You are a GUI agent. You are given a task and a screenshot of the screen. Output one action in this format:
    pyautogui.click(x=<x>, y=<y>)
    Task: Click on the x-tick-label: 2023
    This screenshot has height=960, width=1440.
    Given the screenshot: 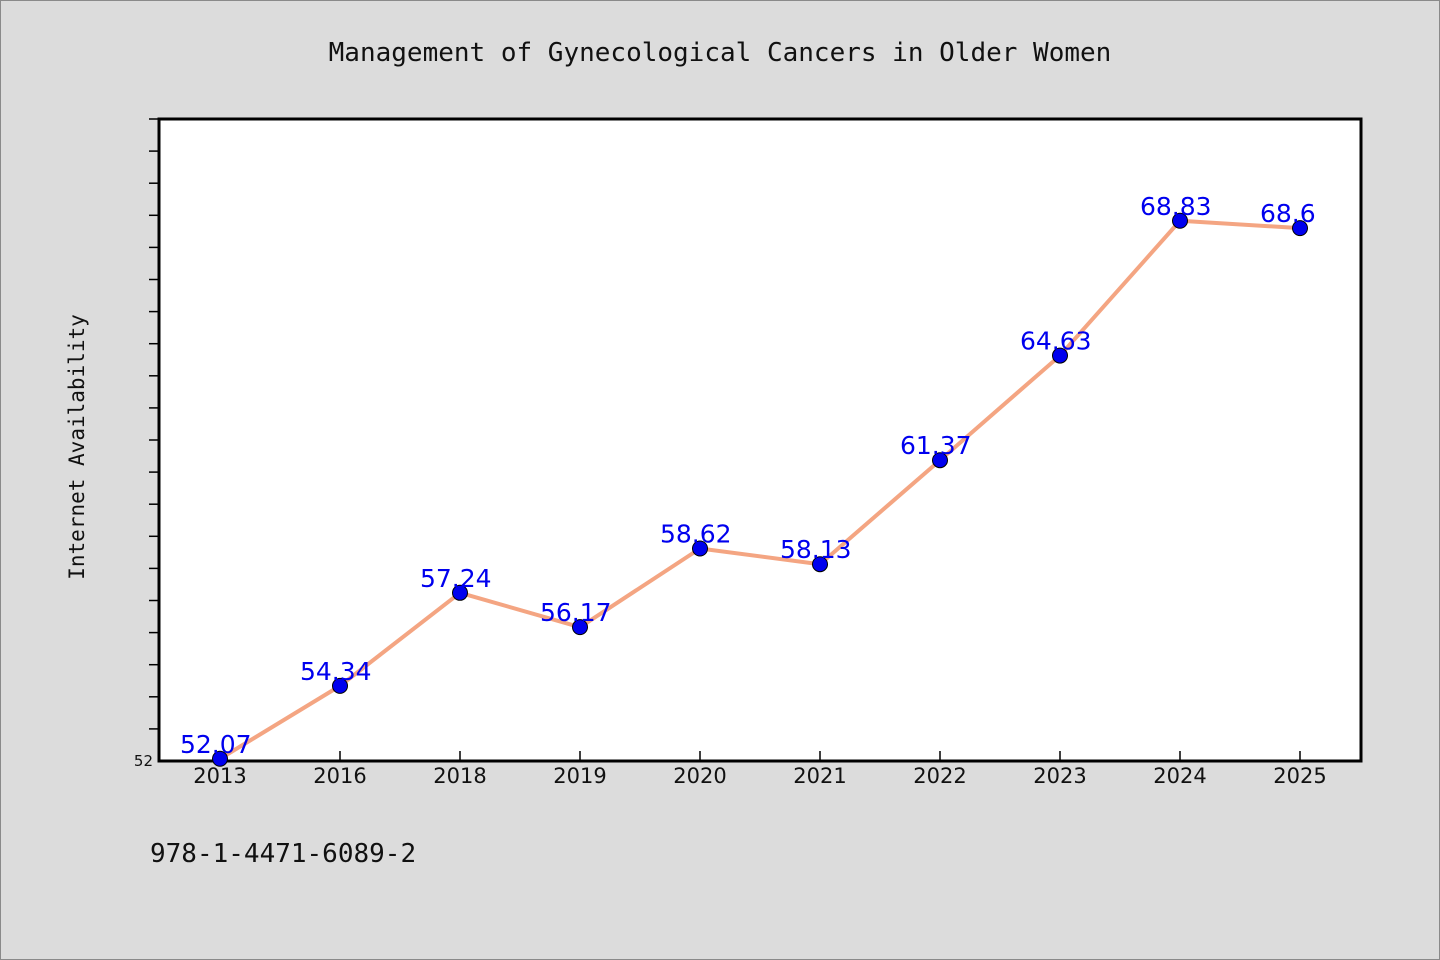 What is the action you would take?
    pyautogui.click(x=1059, y=776)
    